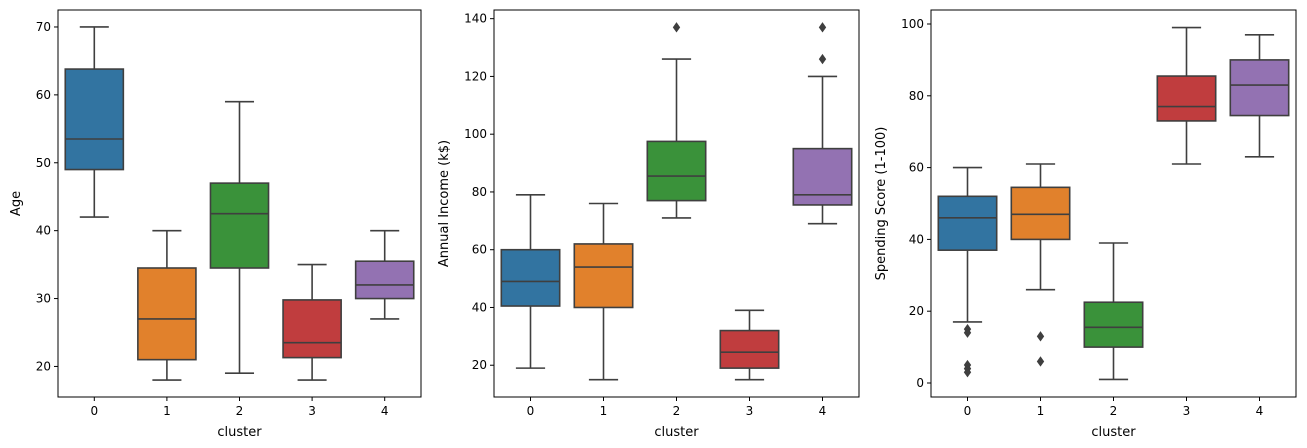  Describe the element at coordinates (920, 383) in the screenshot. I see `y-tick-label: 0` at that location.